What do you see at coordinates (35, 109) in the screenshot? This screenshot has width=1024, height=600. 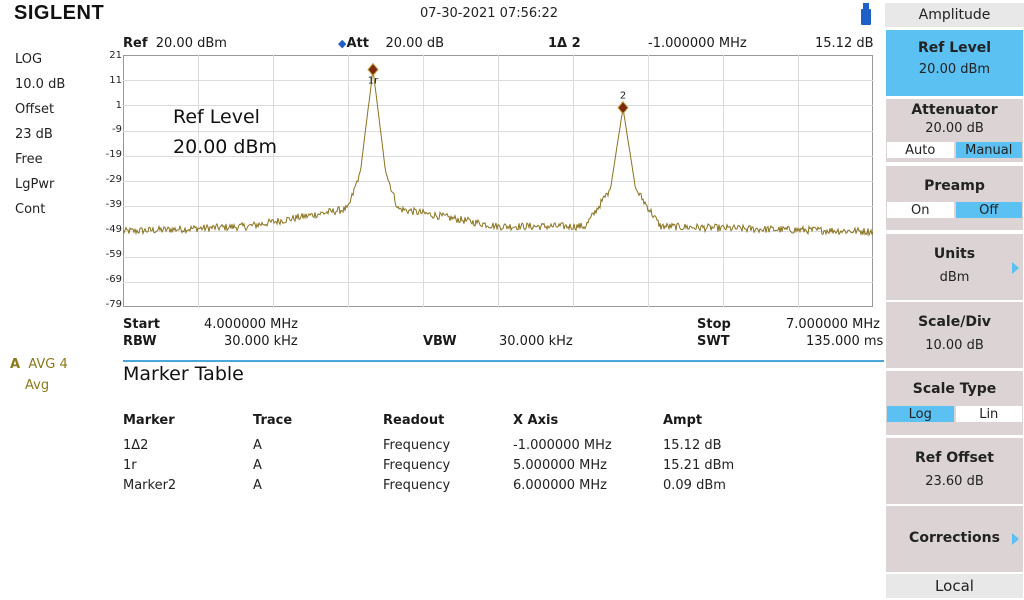 I see `offset-label: Offset` at bounding box center [35, 109].